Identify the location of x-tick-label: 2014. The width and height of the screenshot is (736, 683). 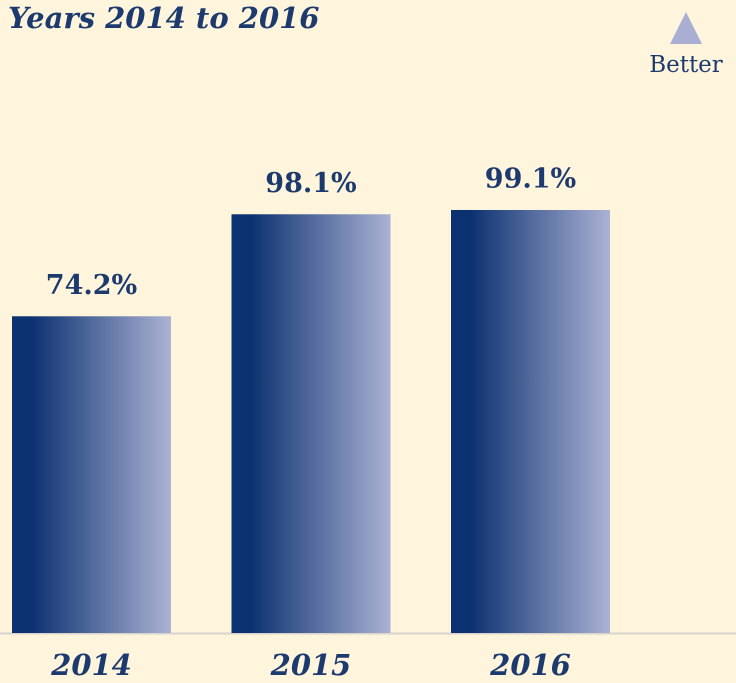
(91, 665).